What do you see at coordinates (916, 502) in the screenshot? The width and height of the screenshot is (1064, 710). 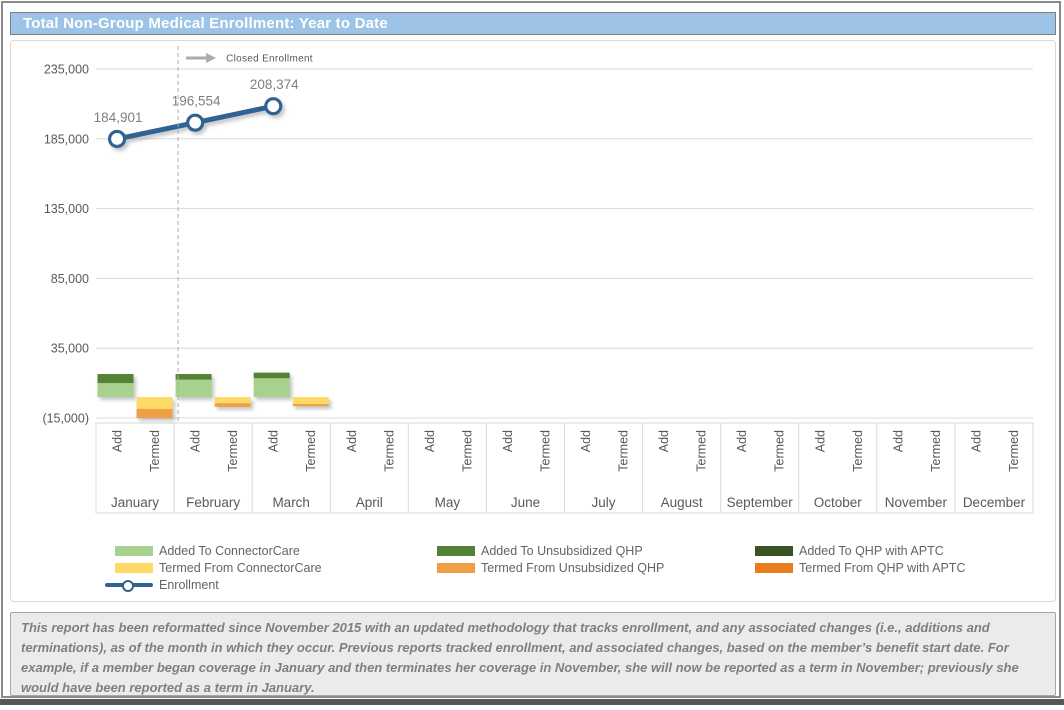 I see `month-label: November` at bounding box center [916, 502].